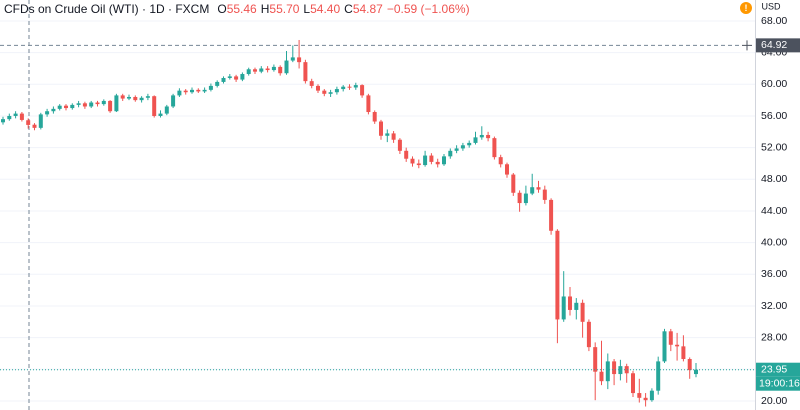 The image size is (800, 410). What do you see at coordinates (774, 45) in the screenshot?
I see `crosshair-price-label: 64.92` at bounding box center [774, 45].